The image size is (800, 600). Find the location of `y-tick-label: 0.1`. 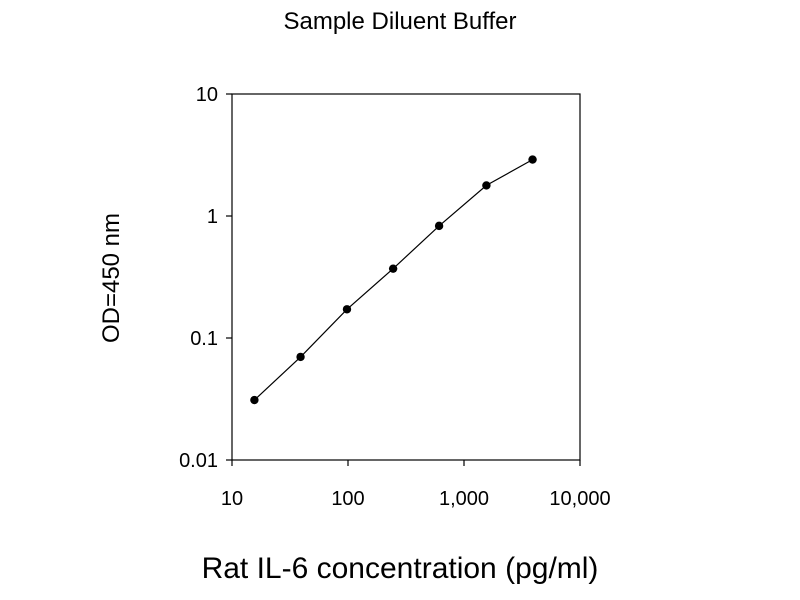

y-tick-label: 0.1 is located at coordinates (204, 339).